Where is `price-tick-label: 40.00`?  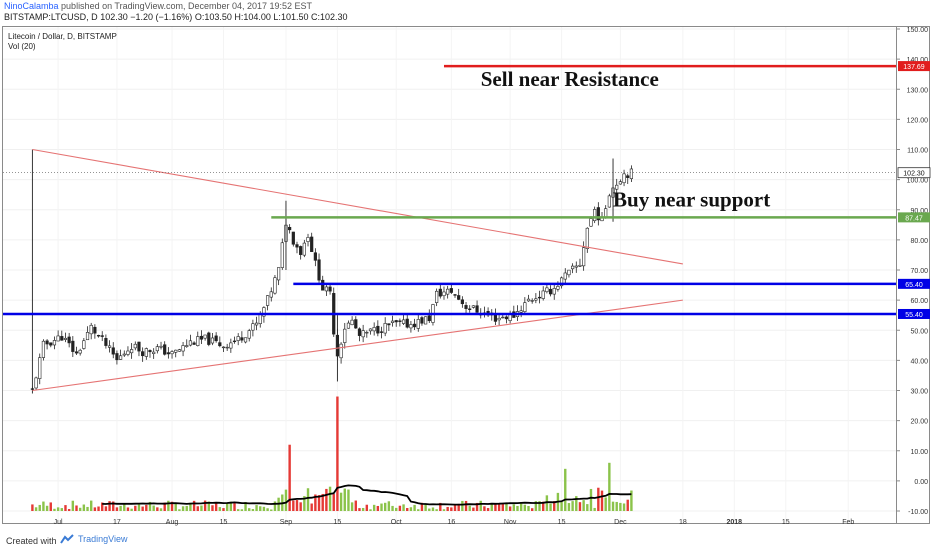 price-tick-label: 40.00 is located at coordinates (919, 361).